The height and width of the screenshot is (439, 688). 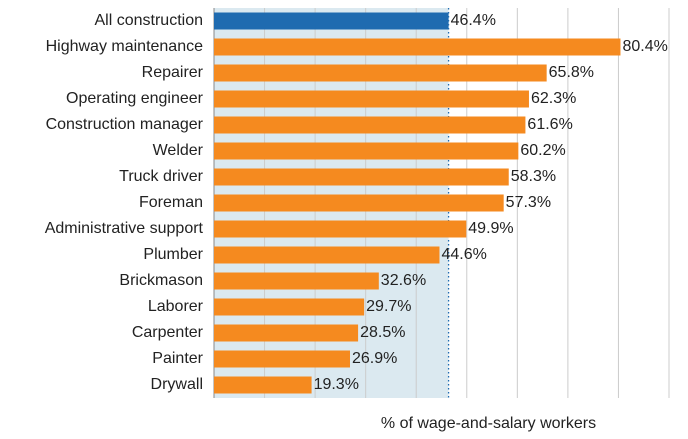 I want to click on value-label: 26.9%, so click(x=374, y=358).